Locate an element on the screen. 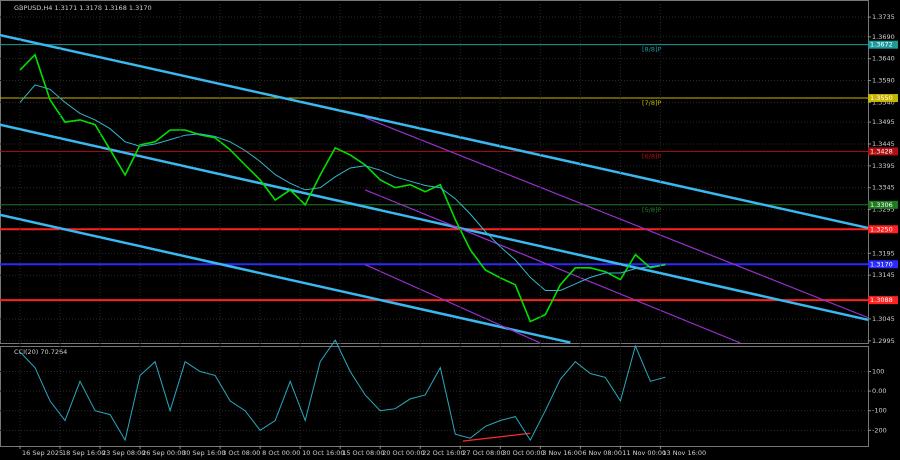  x-tick-label: 8 Oct 00:00 is located at coordinates (281, 453).